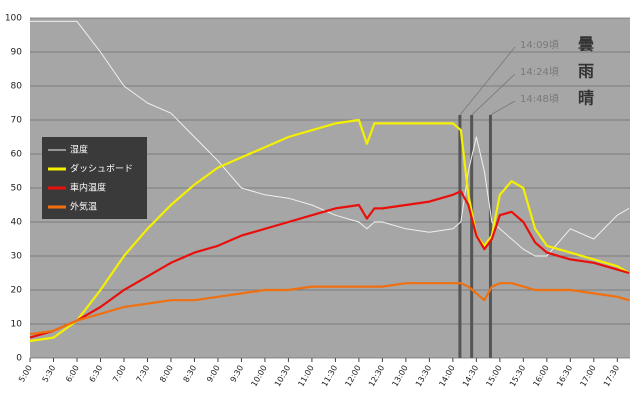  Describe the element at coordinates (446, 376) in the screenshot. I see `x-tick-label: 14:00` at that location.